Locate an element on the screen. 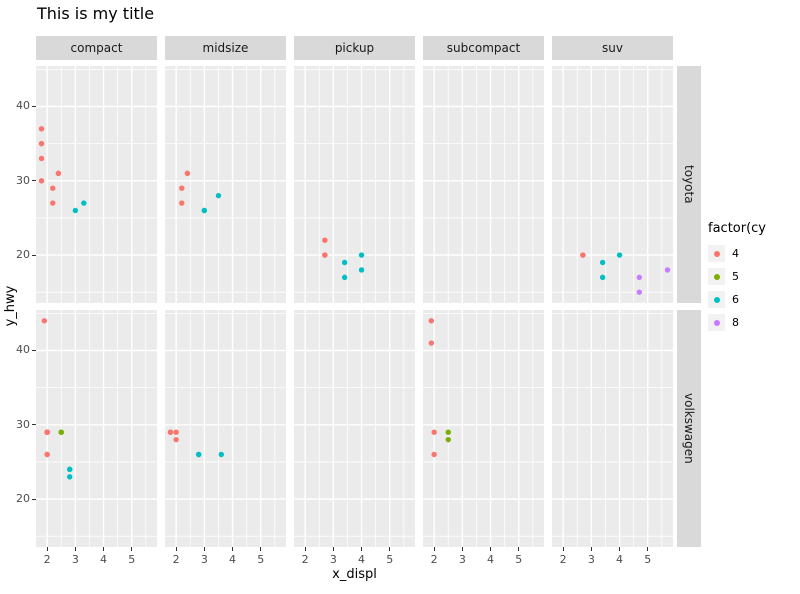 This screenshot has width=800, height=594. legend-entry-8: 8 is located at coordinates (737, 322).